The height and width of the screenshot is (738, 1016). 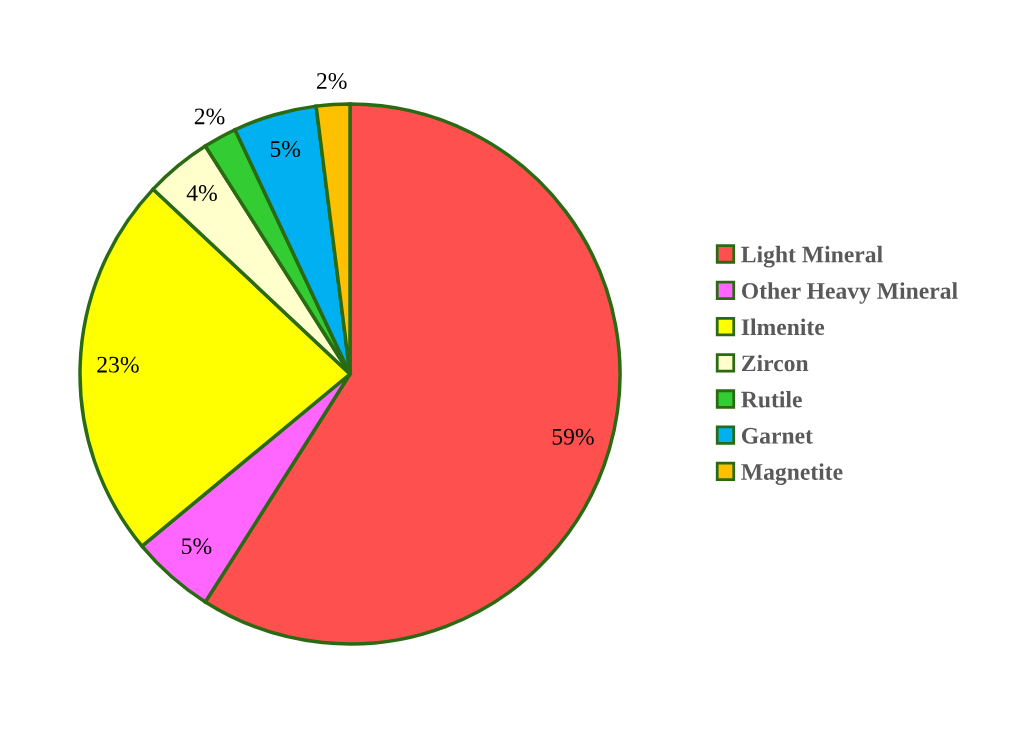 What do you see at coordinates (573, 436) in the screenshot?
I see `data-label: 59%` at bounding box center [573, 436].